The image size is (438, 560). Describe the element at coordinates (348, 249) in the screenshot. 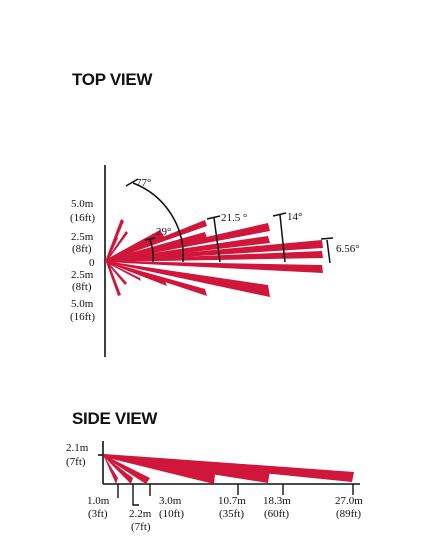

I see `angle-label-6-56: 6.56°` at that location.